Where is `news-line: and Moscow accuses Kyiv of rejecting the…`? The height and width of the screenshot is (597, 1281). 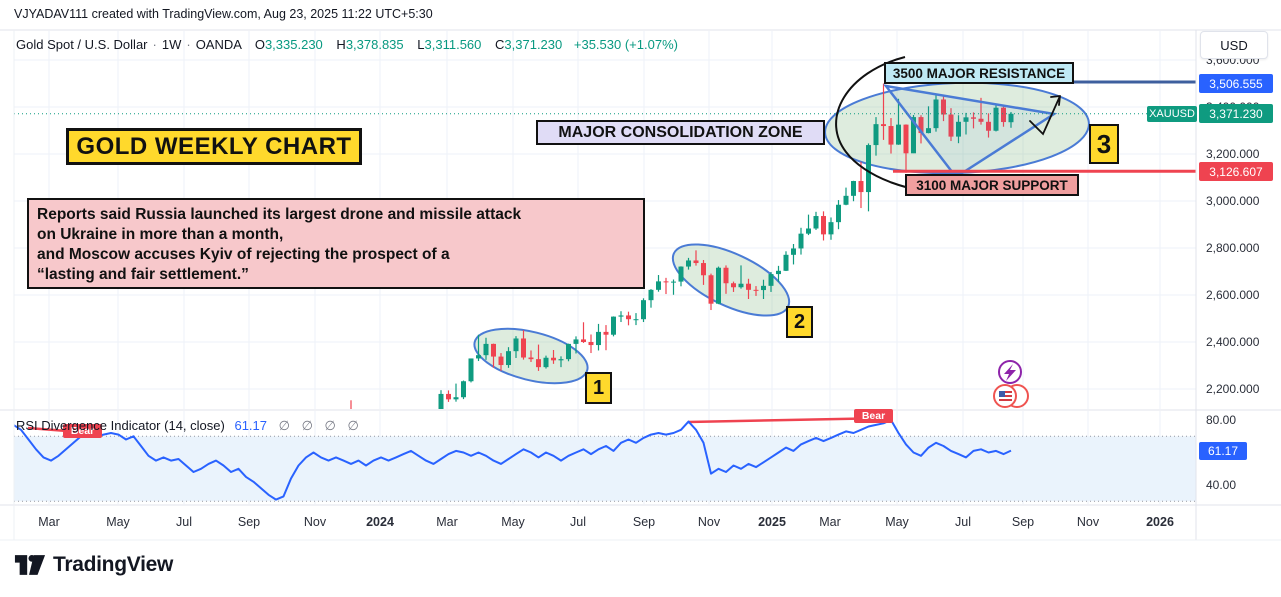
news-line: and Moscow accuses Kyiv of rejecting the… is located at coordinates (243, 254).